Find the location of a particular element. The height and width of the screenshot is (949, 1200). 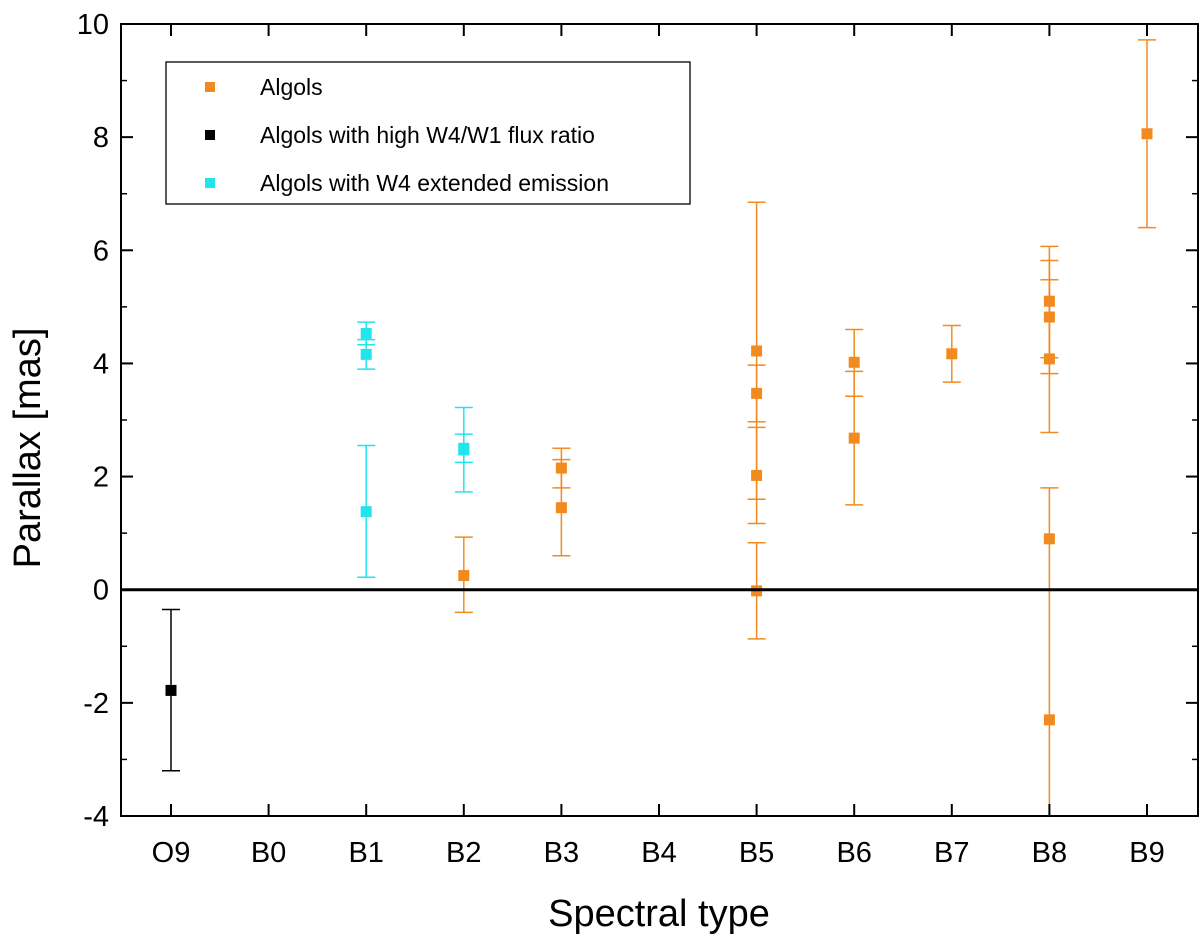

y-tick-label: 10 is located at coordinates (93, 25).